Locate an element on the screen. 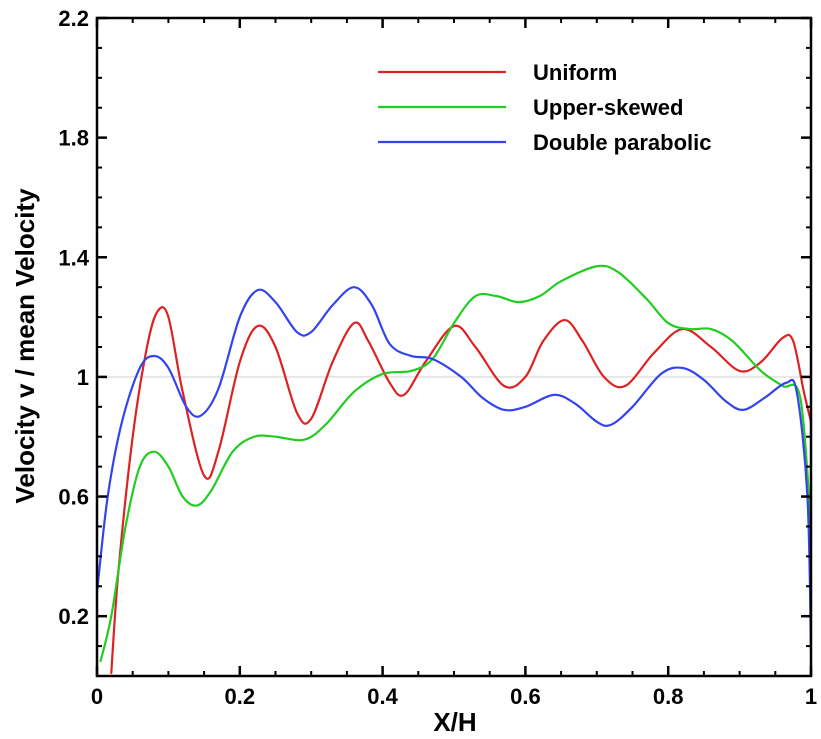  y-tick-label: 2.2 is located at coordinates (73, 18).